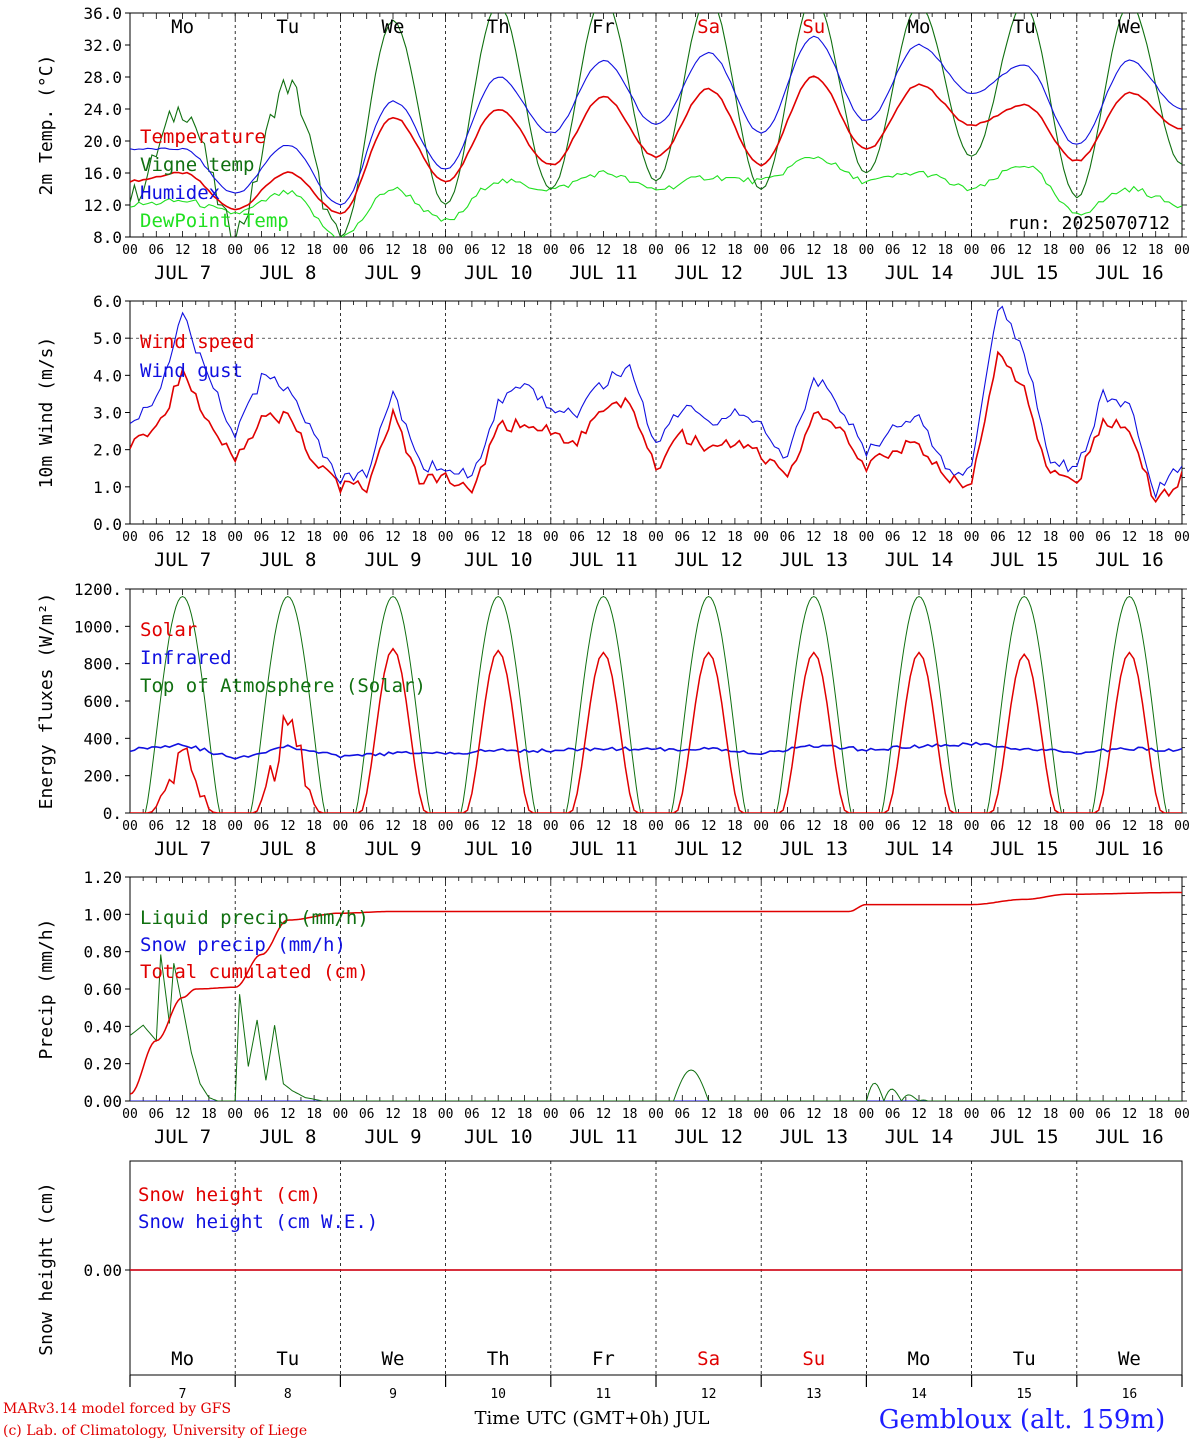 The width and height of the screenshot is (1194, 1440). Describe the element at coordinates (708, 1137) in the screenshot. I see `date-label: JUL 12` at that location.